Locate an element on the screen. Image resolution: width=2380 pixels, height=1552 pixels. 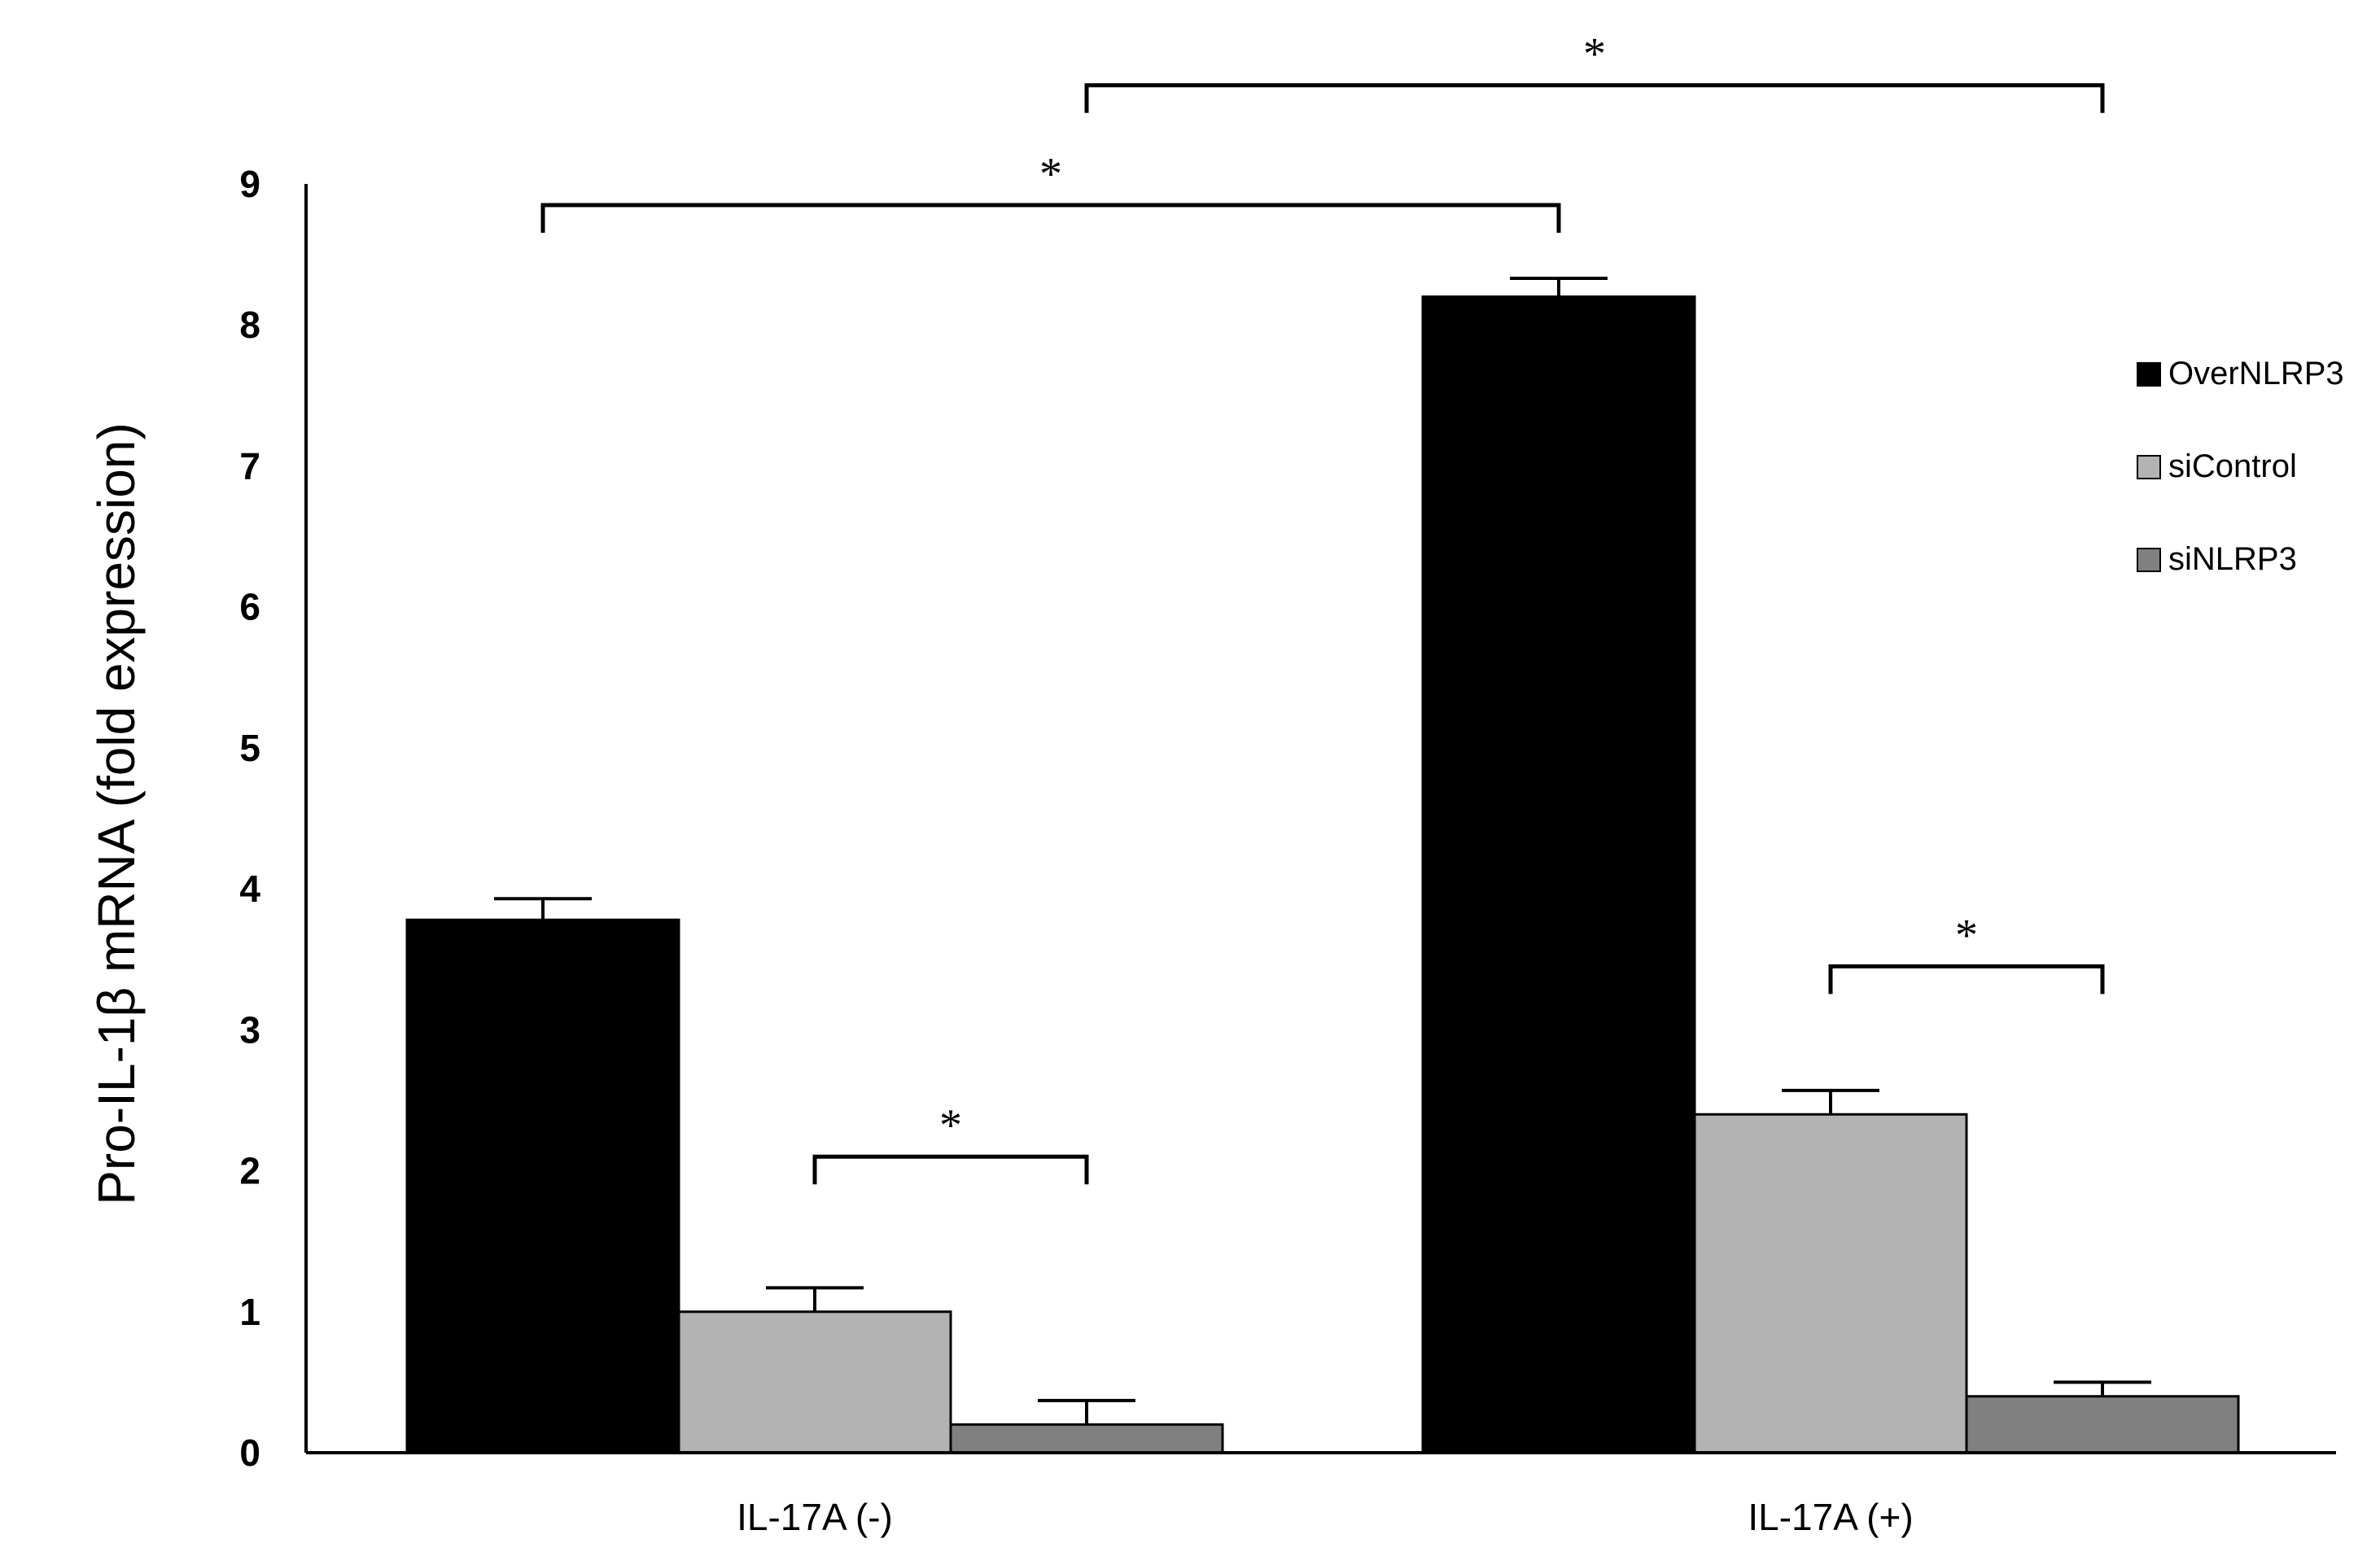
legend-label: OverNLRP3 is located at coordinates (2256, 374).